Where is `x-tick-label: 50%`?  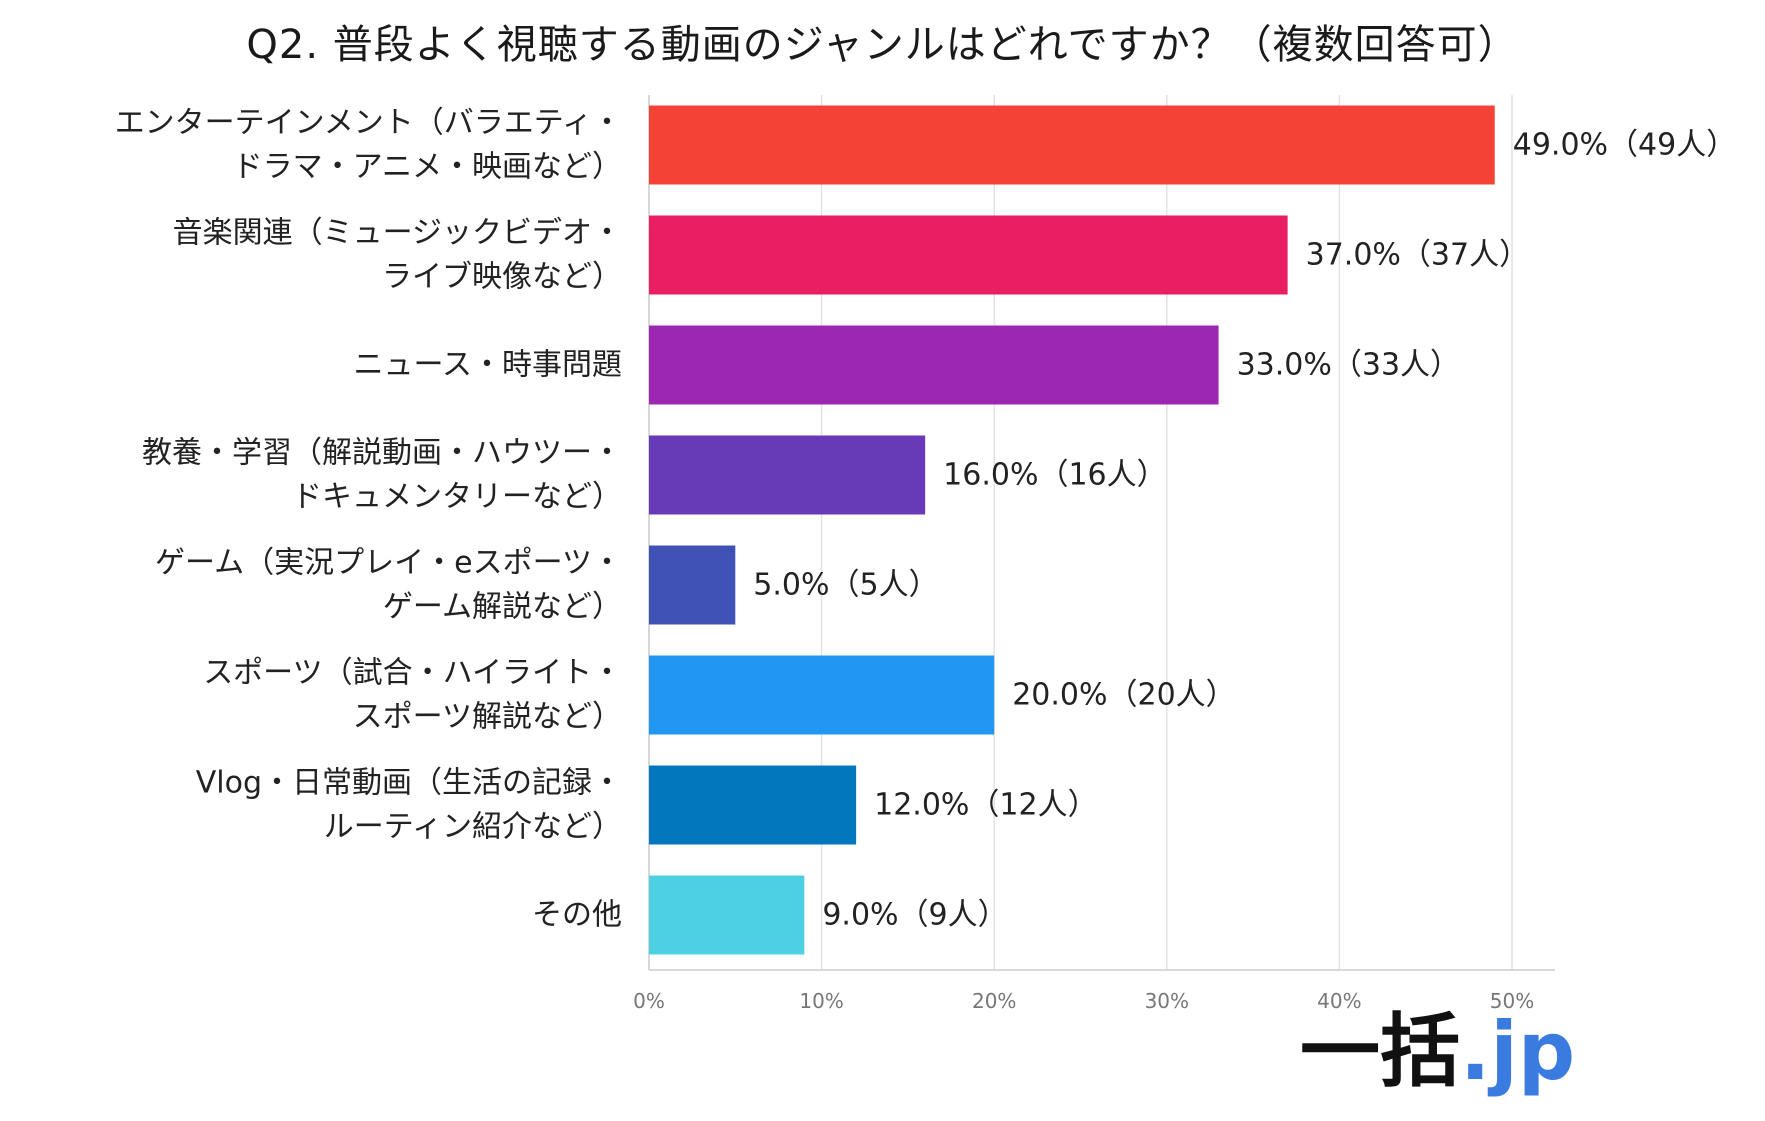
x-tick-label: 50% is located at coordinates (1512, 1001).